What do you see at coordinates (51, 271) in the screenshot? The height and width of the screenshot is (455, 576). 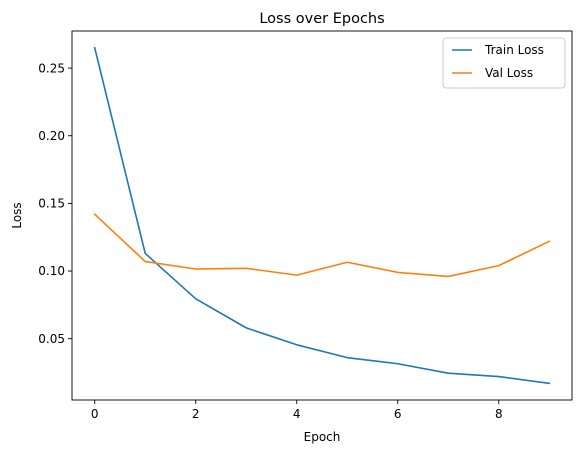 I see `y-tick-label: 0.10` at bounding box center [51, 271].